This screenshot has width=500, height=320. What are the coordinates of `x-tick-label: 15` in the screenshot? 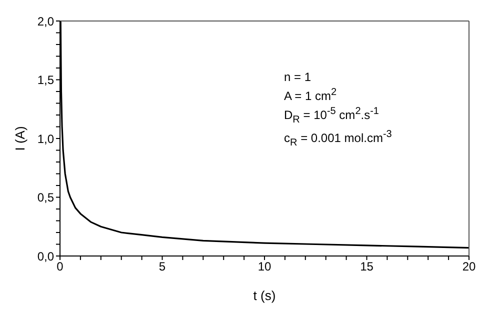 It's located at (367, 267).